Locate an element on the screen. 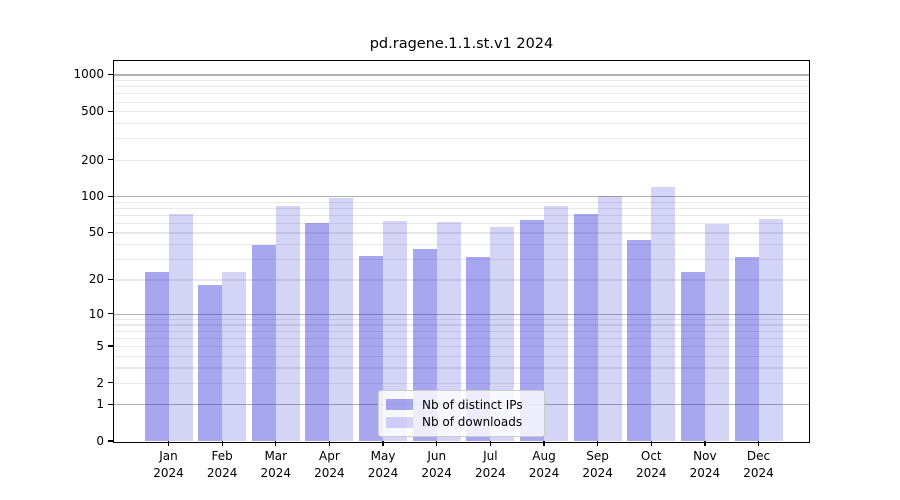 The width and height of the screenshot is (900, 500). bar-downloads-sep is located at coordinates (609, 318).